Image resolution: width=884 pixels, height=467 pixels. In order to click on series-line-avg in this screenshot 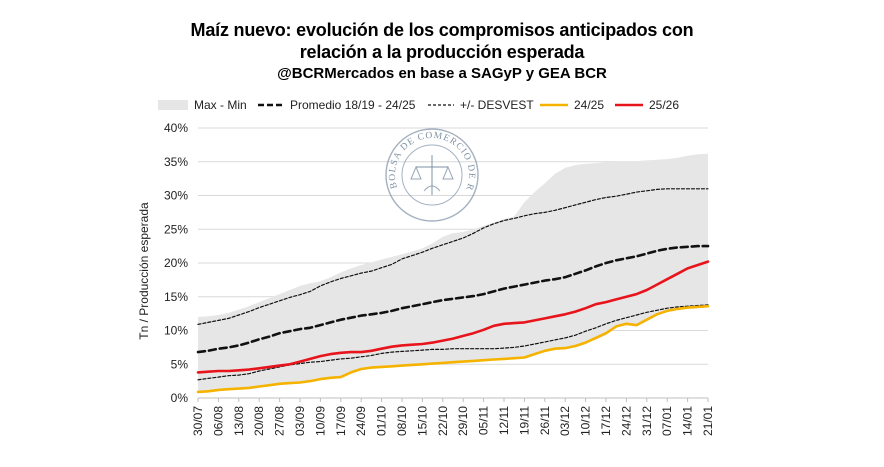, I will do `click(453, 299)`.